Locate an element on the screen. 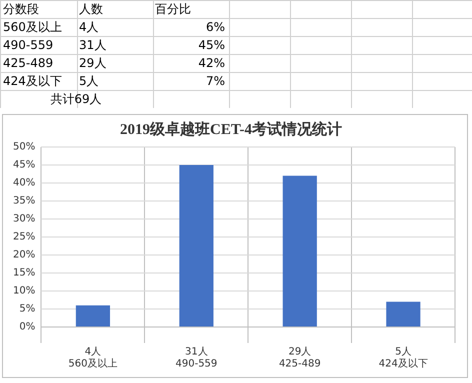  y-tick-label: 0% is located at coordinates (27, 327).